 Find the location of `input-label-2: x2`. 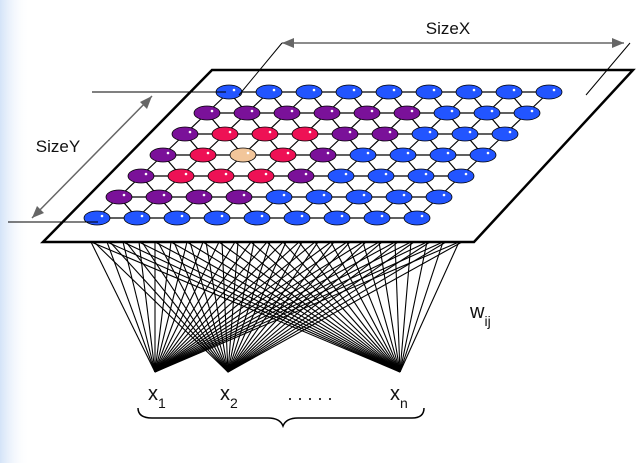

input-label-2: x2 is located at coordinates (229, 397).